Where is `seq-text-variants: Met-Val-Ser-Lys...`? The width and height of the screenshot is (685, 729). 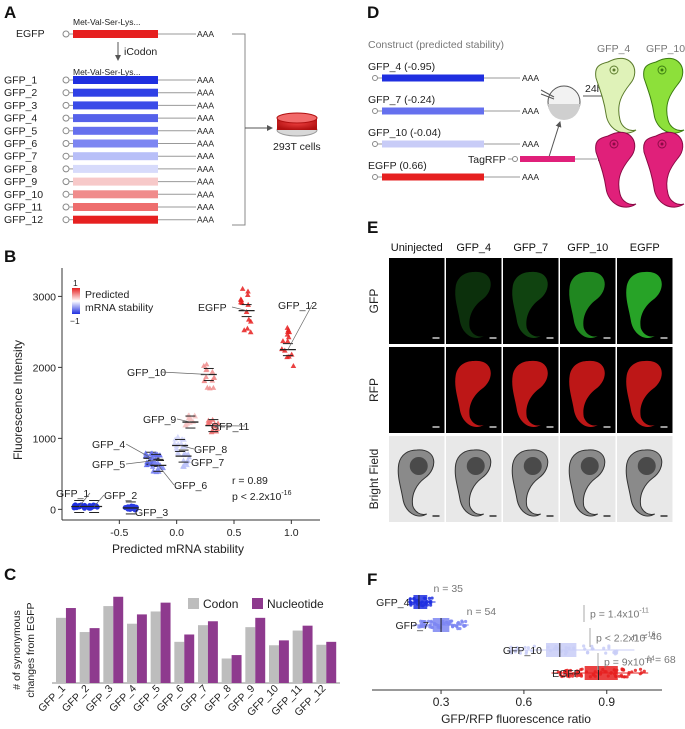 seq-text-variants: Met-Val-Ser-Lys... is located at coordinates (107, 72).